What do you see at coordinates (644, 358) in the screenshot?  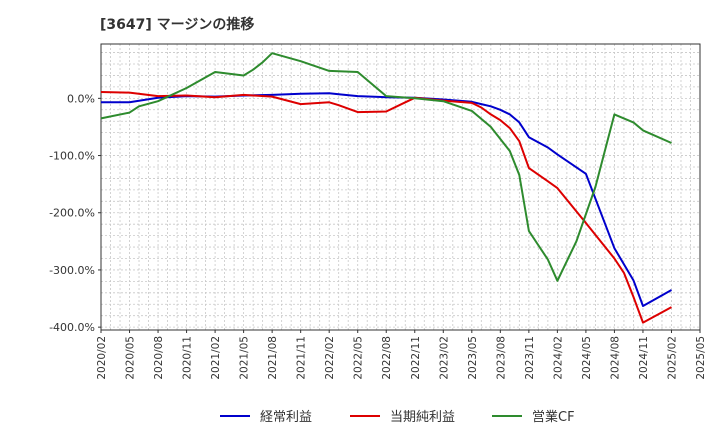 I see `x-tick-label: 2024/11` at bounding box center [644, 358].